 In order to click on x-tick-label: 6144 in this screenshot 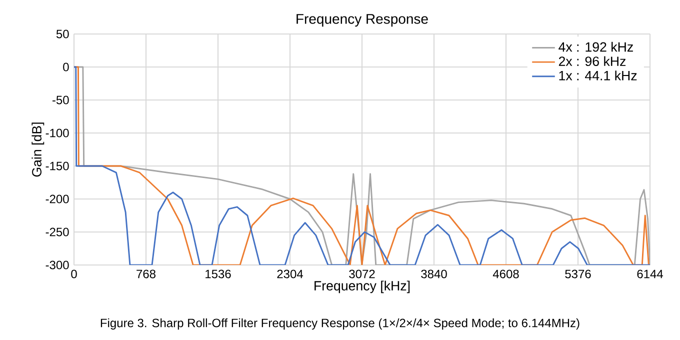, I will do `click(650, 274)`.